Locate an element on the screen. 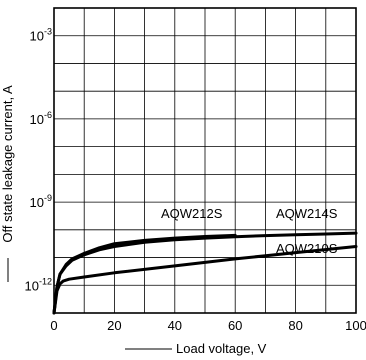  x-tick-label: 40 is located at coordinates (175, 325).